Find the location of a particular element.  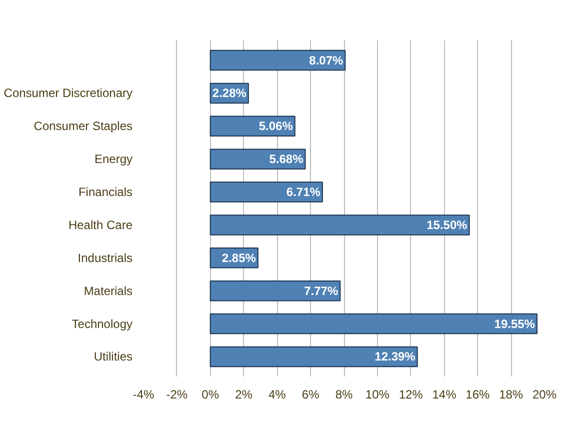

y-tick-label: Materials is located at coordinates (108, 291).